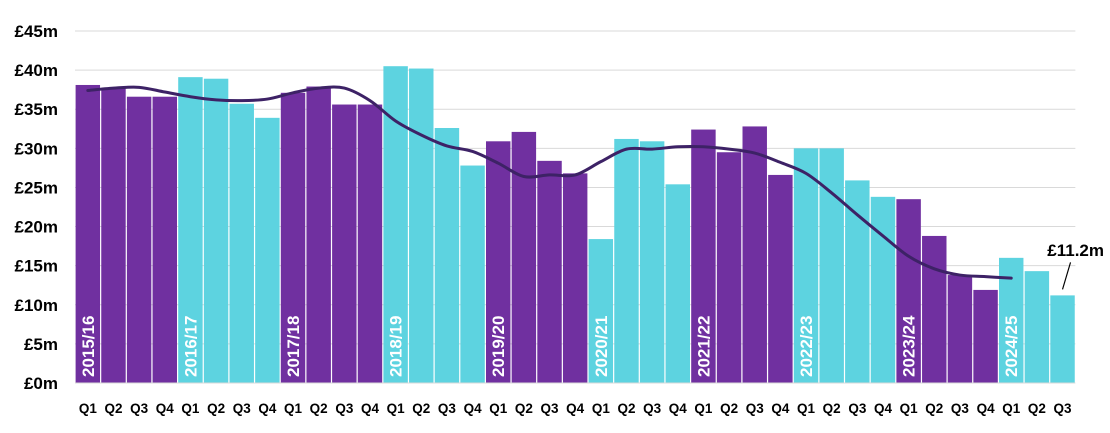  What do you see at coordinates (190, 346) in the screenshot?
I see `year-label: 2016/17` at bounding box center [190, 346].